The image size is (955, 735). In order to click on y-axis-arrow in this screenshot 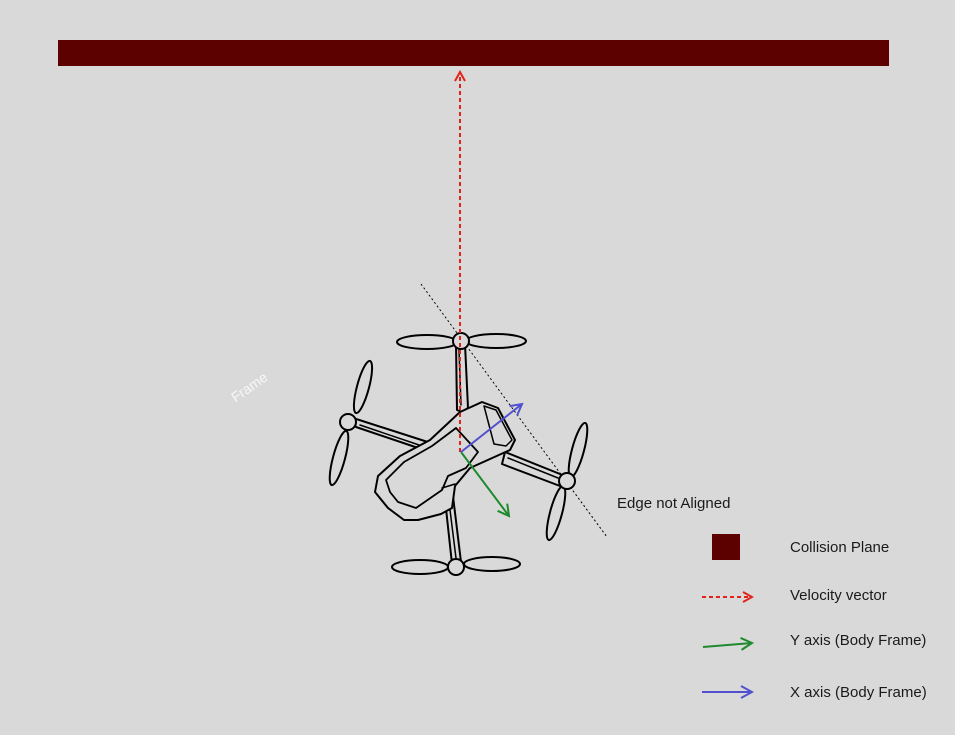, I will do `click(484, 483)`.